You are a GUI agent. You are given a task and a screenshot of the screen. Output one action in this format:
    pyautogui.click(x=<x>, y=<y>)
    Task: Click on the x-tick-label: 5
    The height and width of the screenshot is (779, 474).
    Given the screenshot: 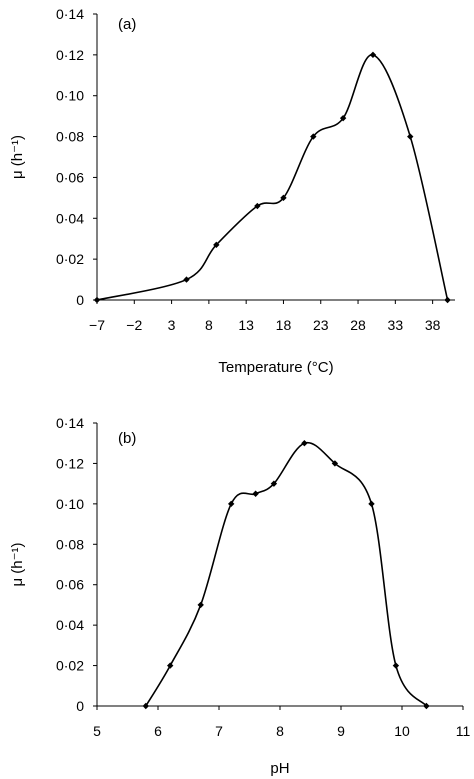 What is the action you would take?
    pyautogui.click(x=97, y=731)
    